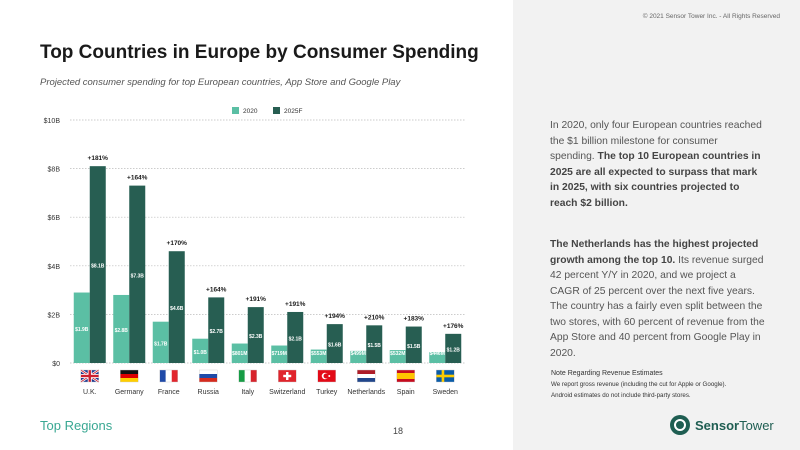 The height and width of the screenshot is (450, 800). Describe the element at coordinates (122, 331) in the screenshot. I see `value-label-2020: $2.8B` at that location.